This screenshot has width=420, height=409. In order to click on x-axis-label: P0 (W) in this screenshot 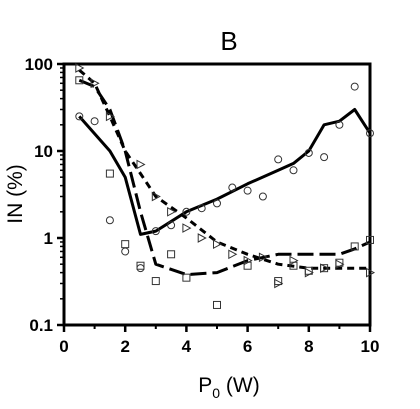, I will do `click(228, 387)`.